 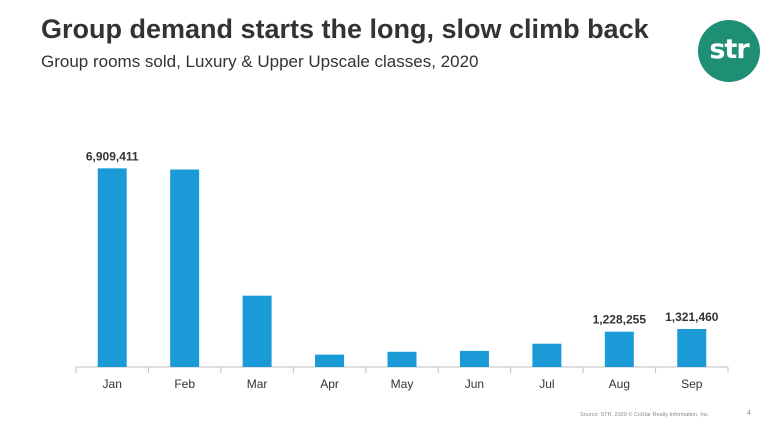 I want to click on x-tick-label: Jan, so click(x=112, y=384).